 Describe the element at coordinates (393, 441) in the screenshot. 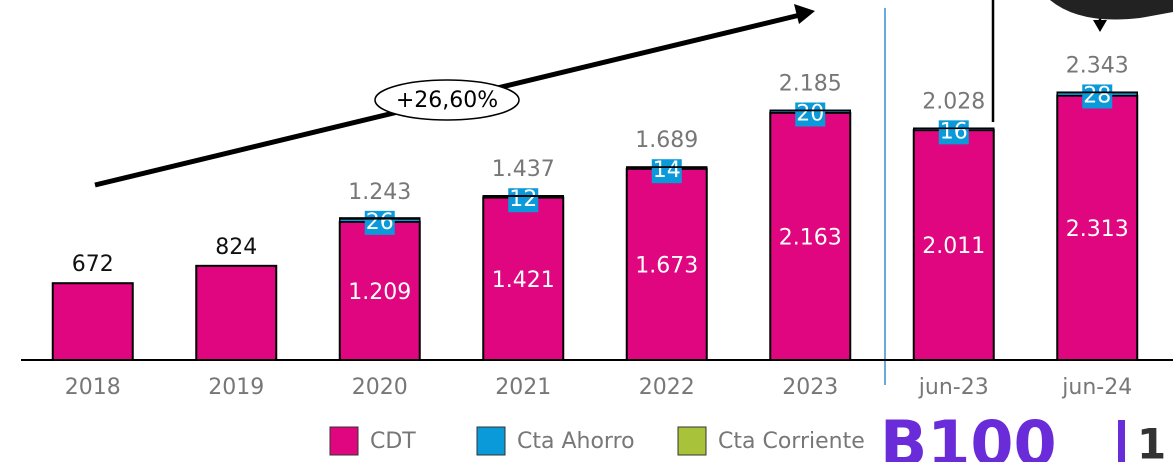

I see `legend-label: CDT` at that location.